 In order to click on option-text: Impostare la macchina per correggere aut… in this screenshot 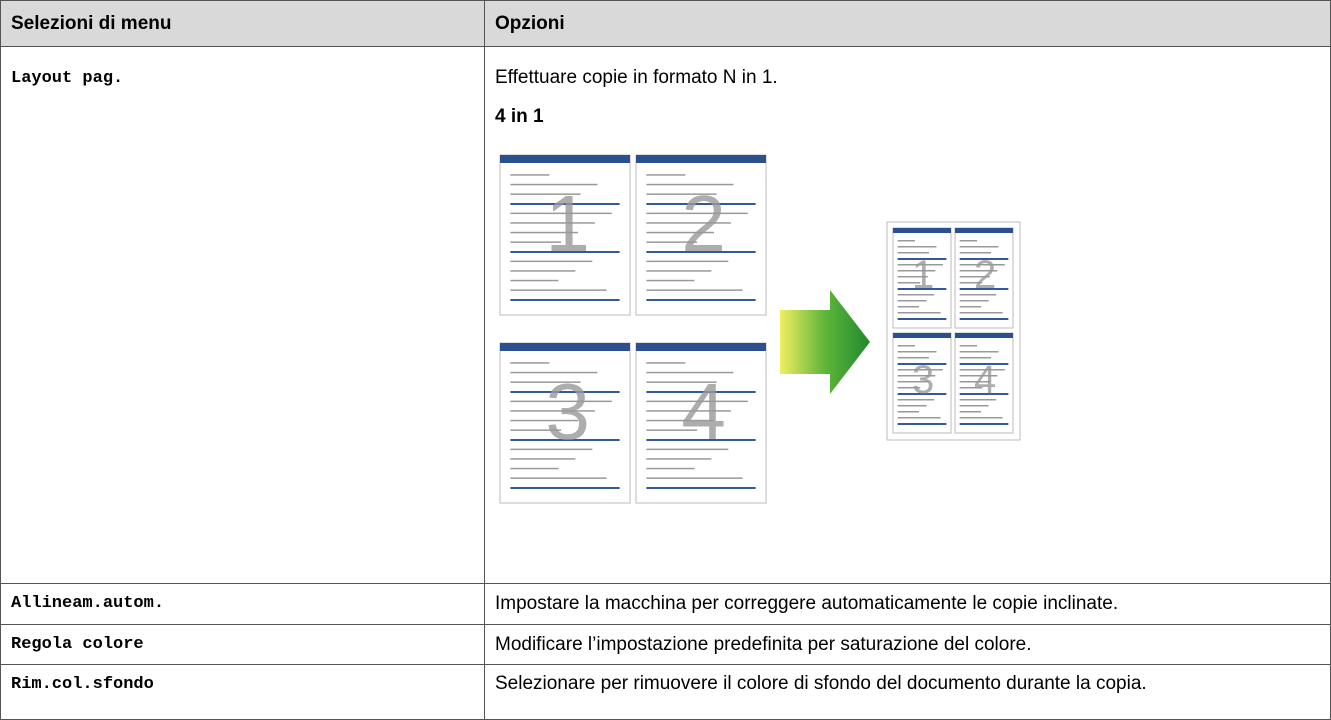, I will do `click(807, 603)`.